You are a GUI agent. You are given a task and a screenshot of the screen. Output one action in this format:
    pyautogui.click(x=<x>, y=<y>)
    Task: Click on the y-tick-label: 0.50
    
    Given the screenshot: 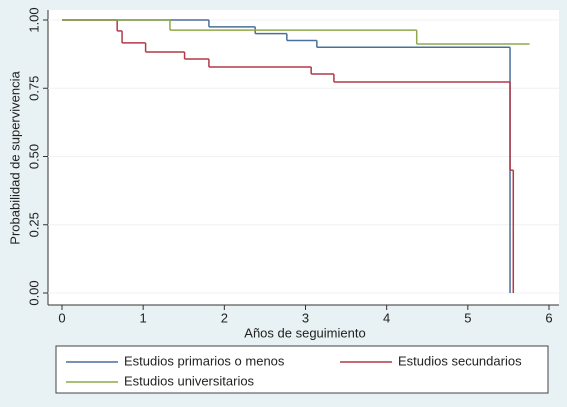 What is the action you would take?
    pyautogui.click(x=33, y=156)
    